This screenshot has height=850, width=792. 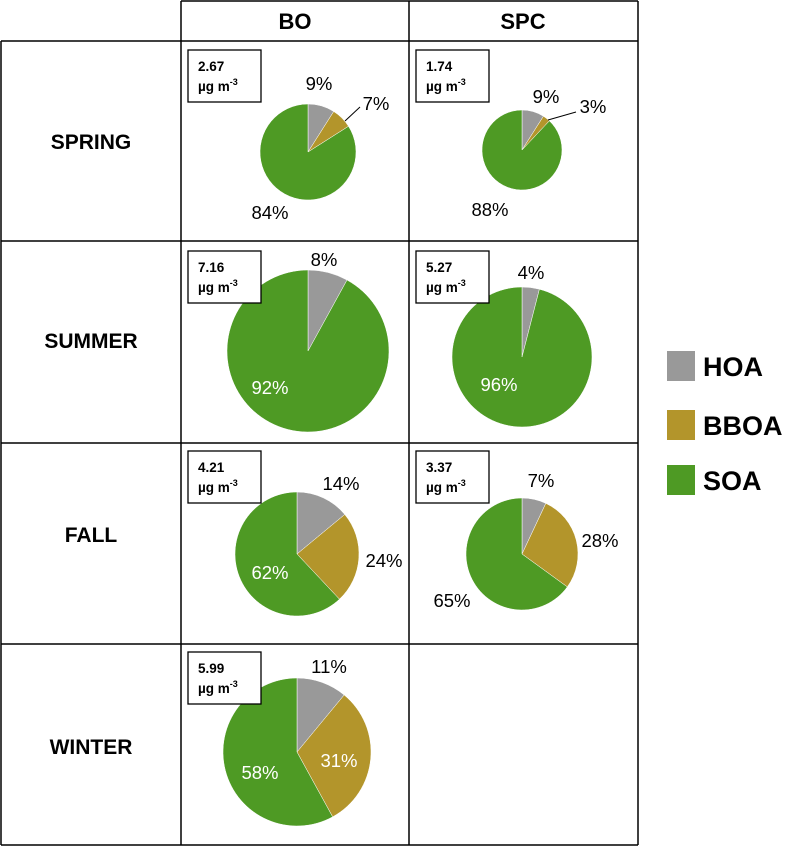 I want to click on pct-label-fall-bo-bboa: 24%, so click(x=383, y=560).